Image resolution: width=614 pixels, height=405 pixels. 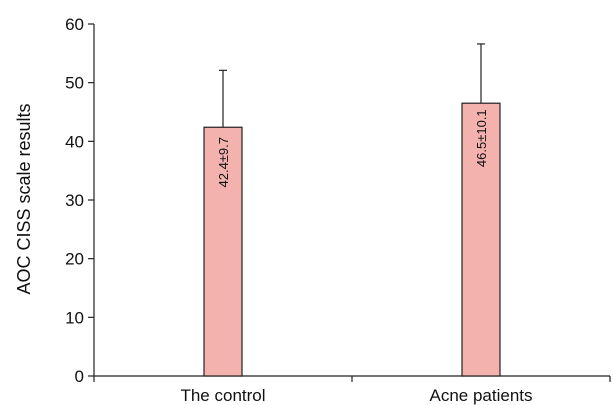 What do you see at coordinates (480, 395) in the screenshot?
I see `x-tick-label: Acne patients` at bounding box center [480, 395].